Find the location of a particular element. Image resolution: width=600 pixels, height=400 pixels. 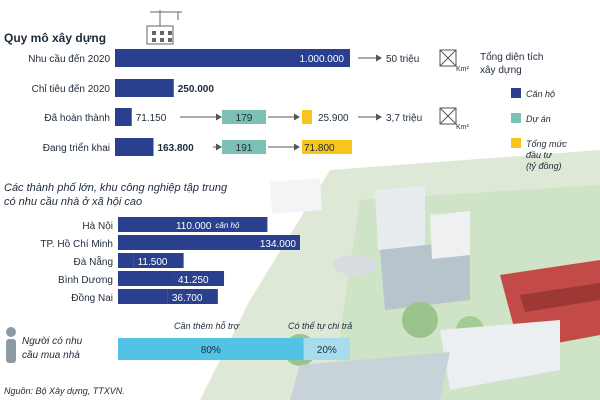

city-label-4: Đồng Nai is located at coordinates (92, 298).